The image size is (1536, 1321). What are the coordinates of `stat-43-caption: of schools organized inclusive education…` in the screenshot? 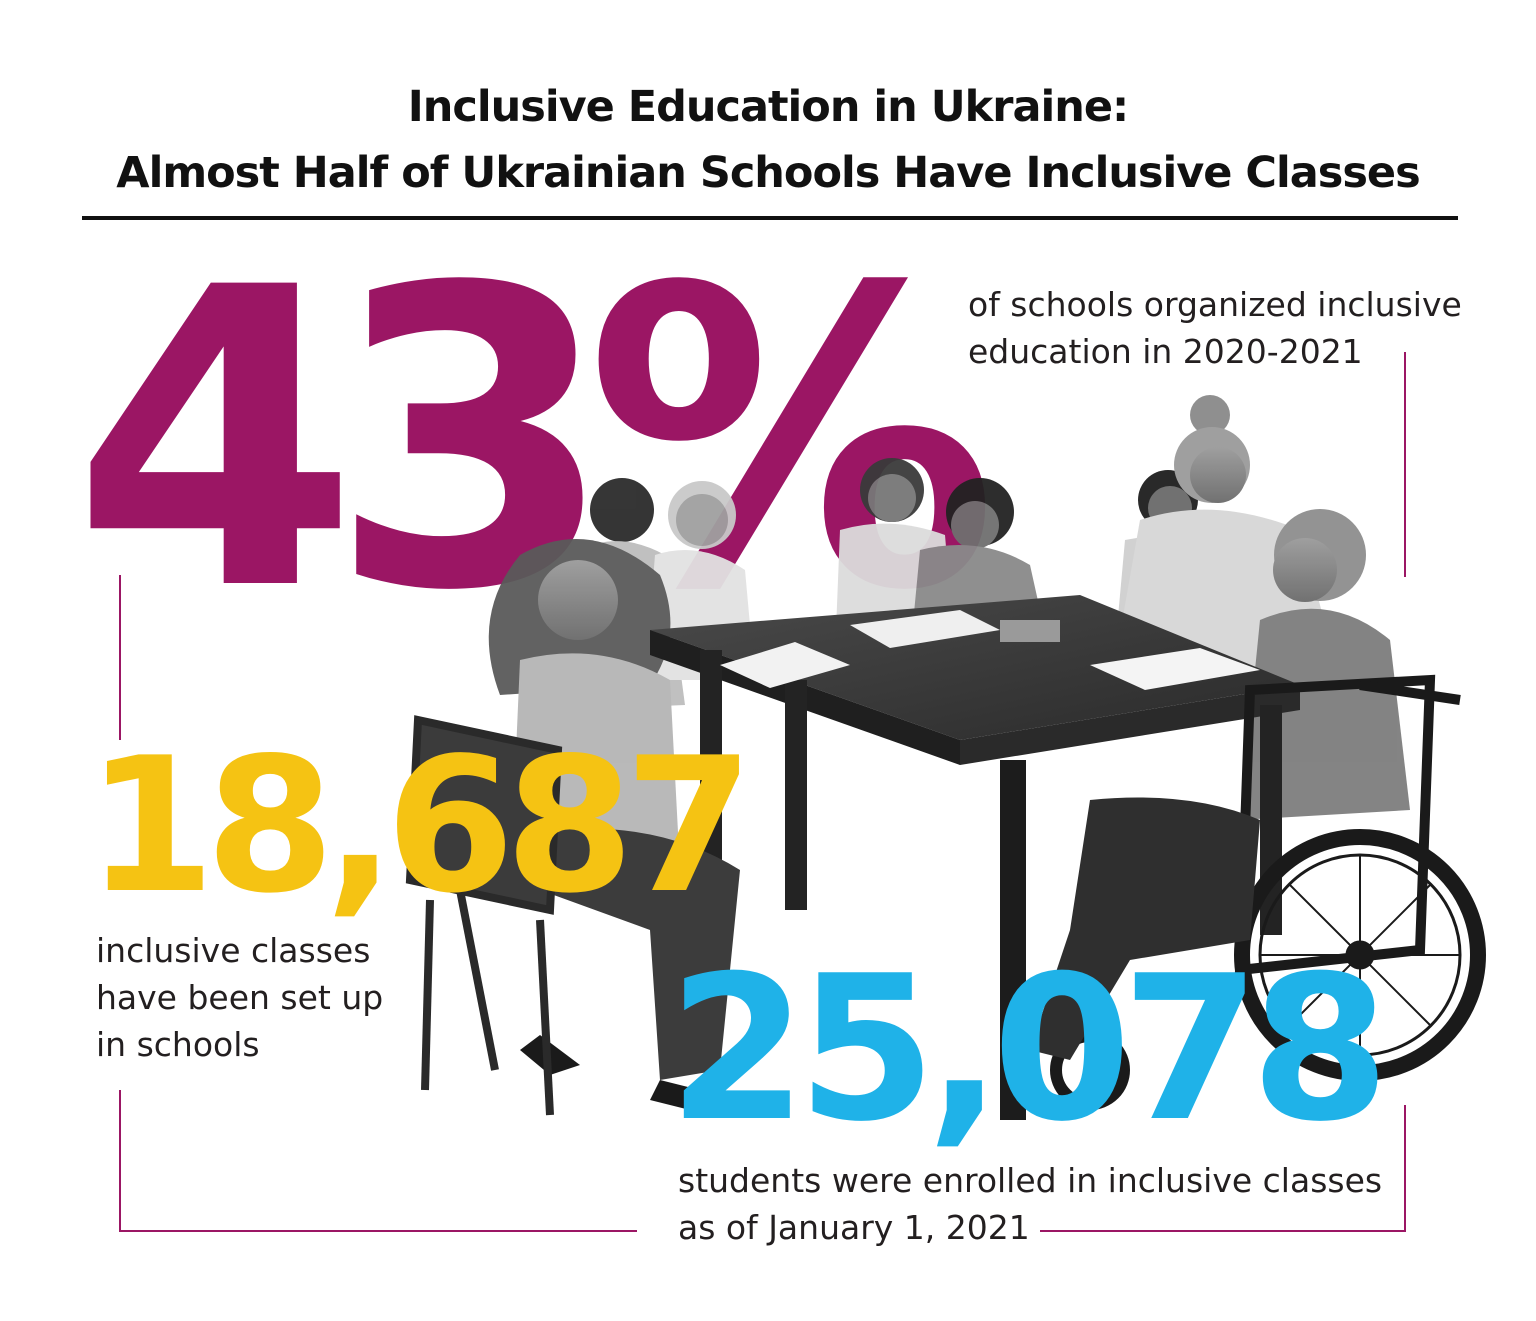 It's located at (1215, 328).